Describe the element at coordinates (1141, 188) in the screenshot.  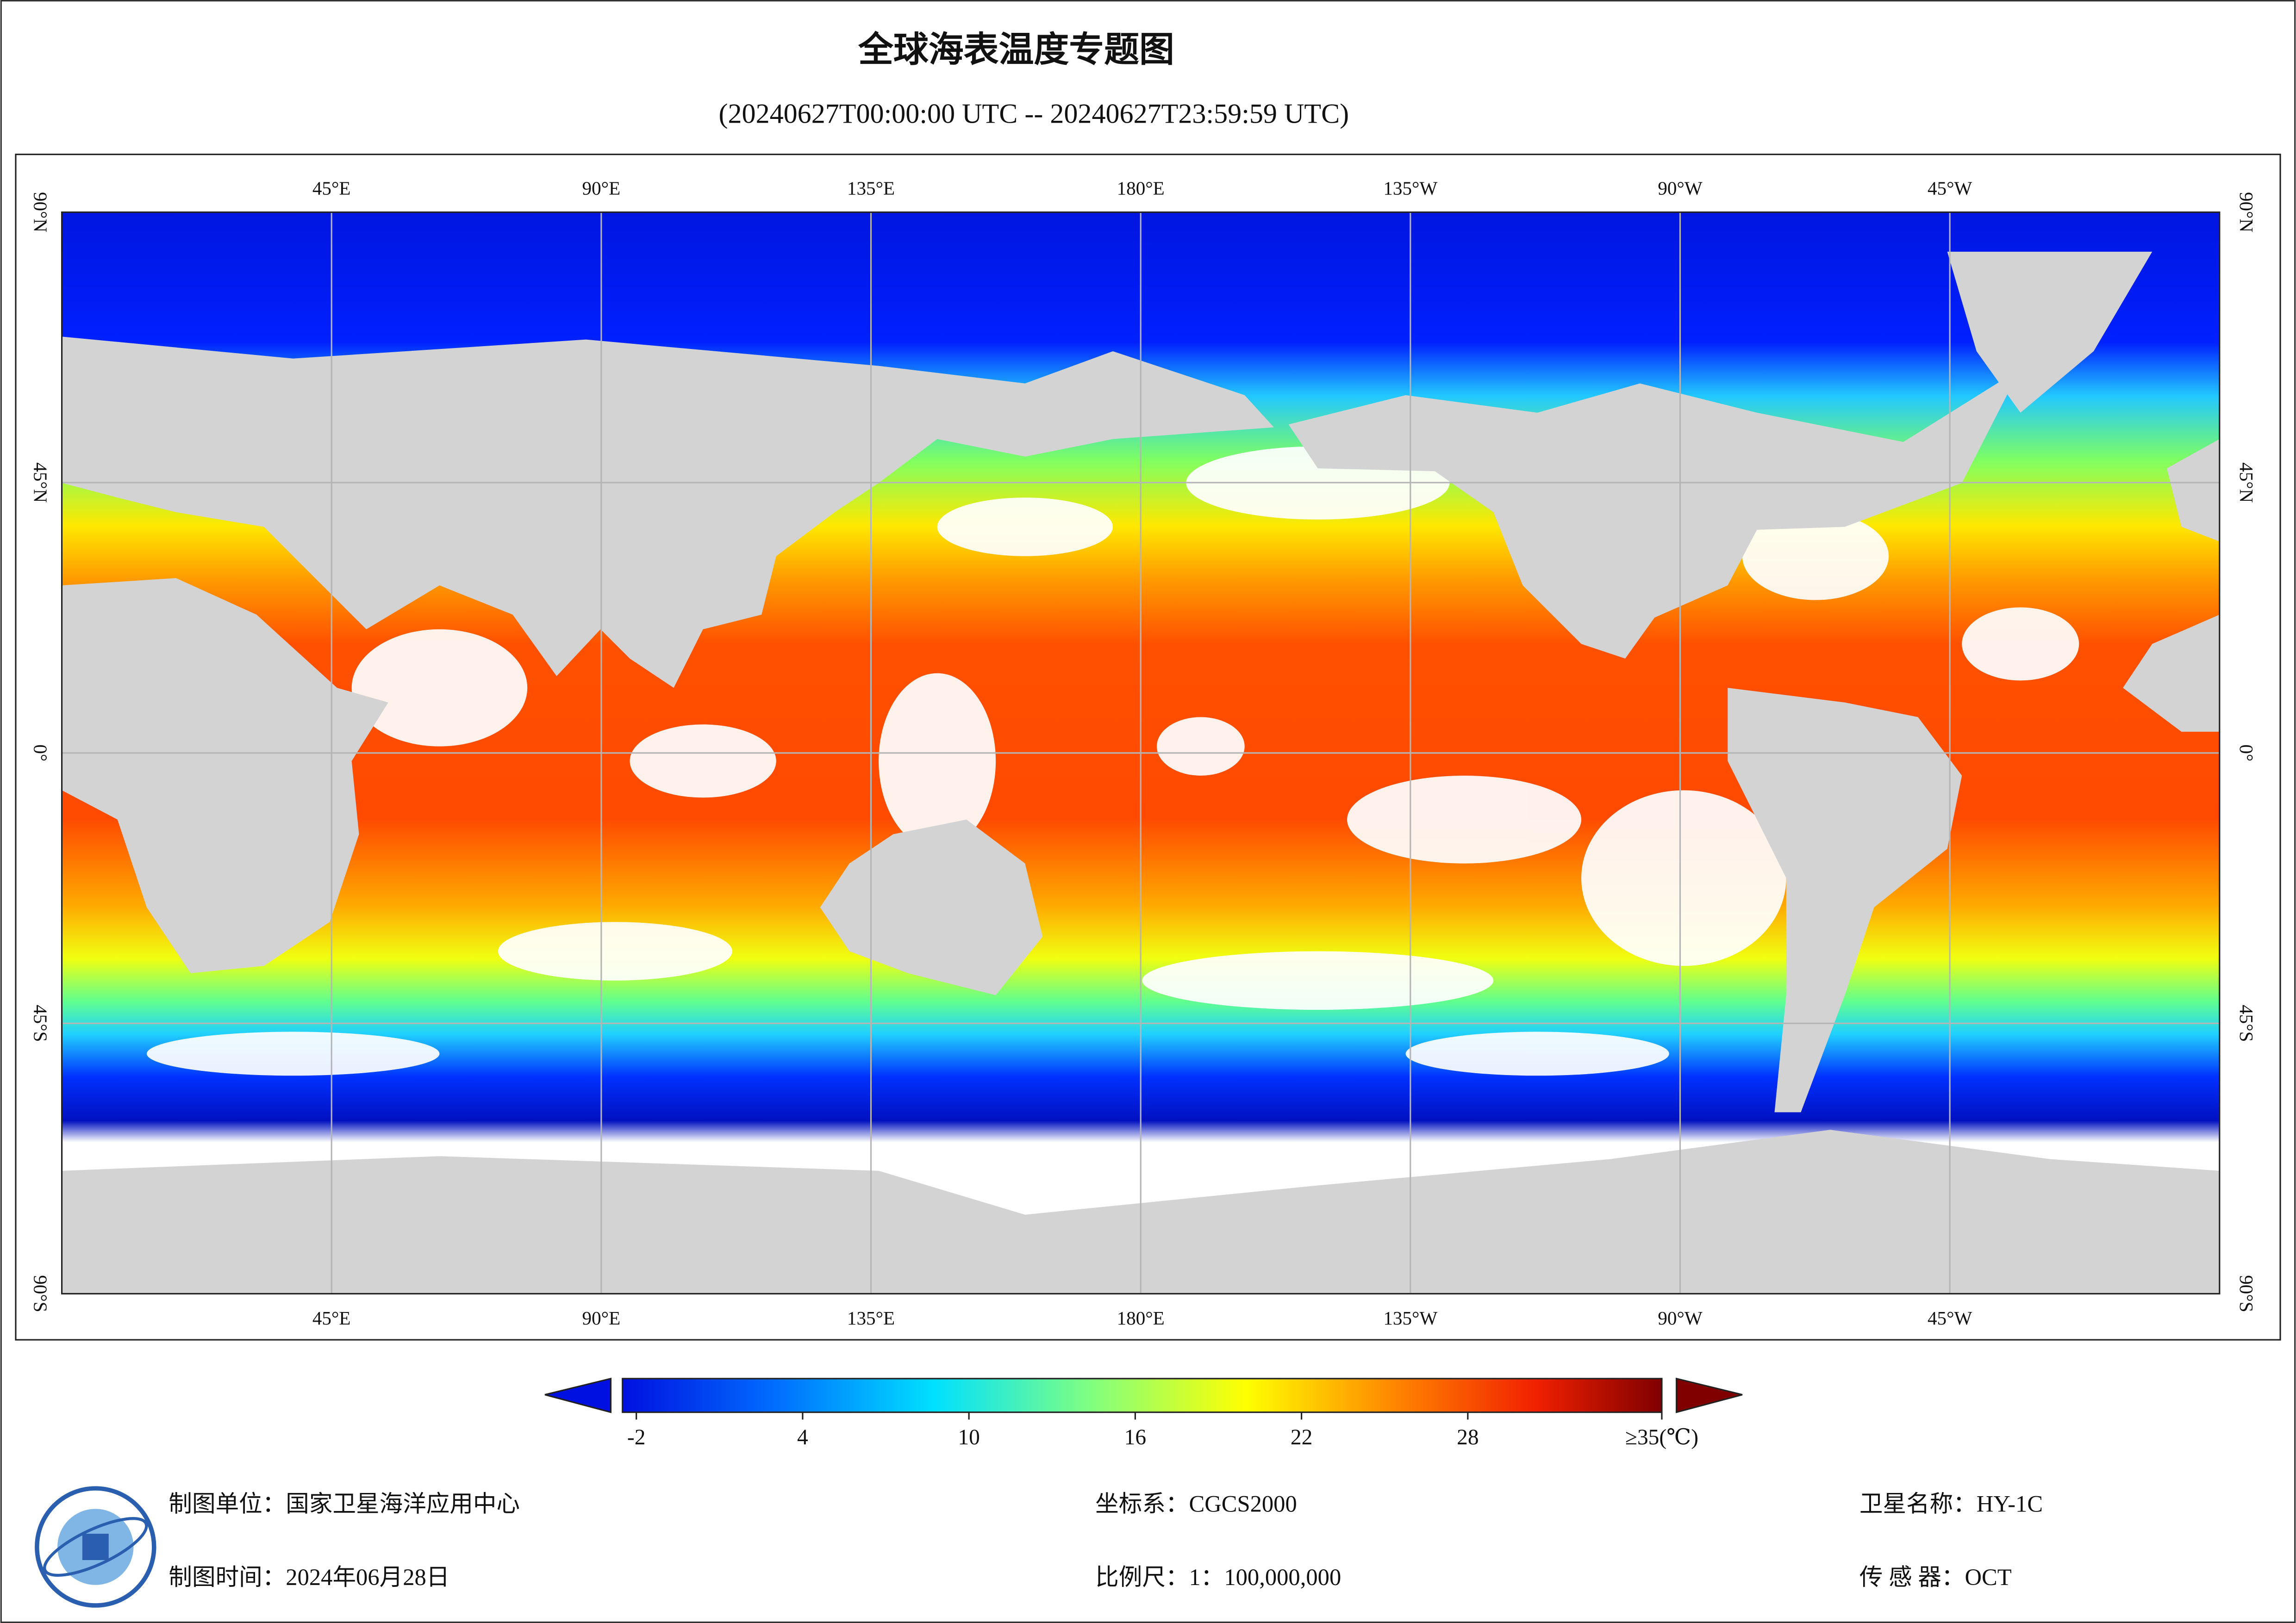
I see `lon-label-top: 180°E` at that location.